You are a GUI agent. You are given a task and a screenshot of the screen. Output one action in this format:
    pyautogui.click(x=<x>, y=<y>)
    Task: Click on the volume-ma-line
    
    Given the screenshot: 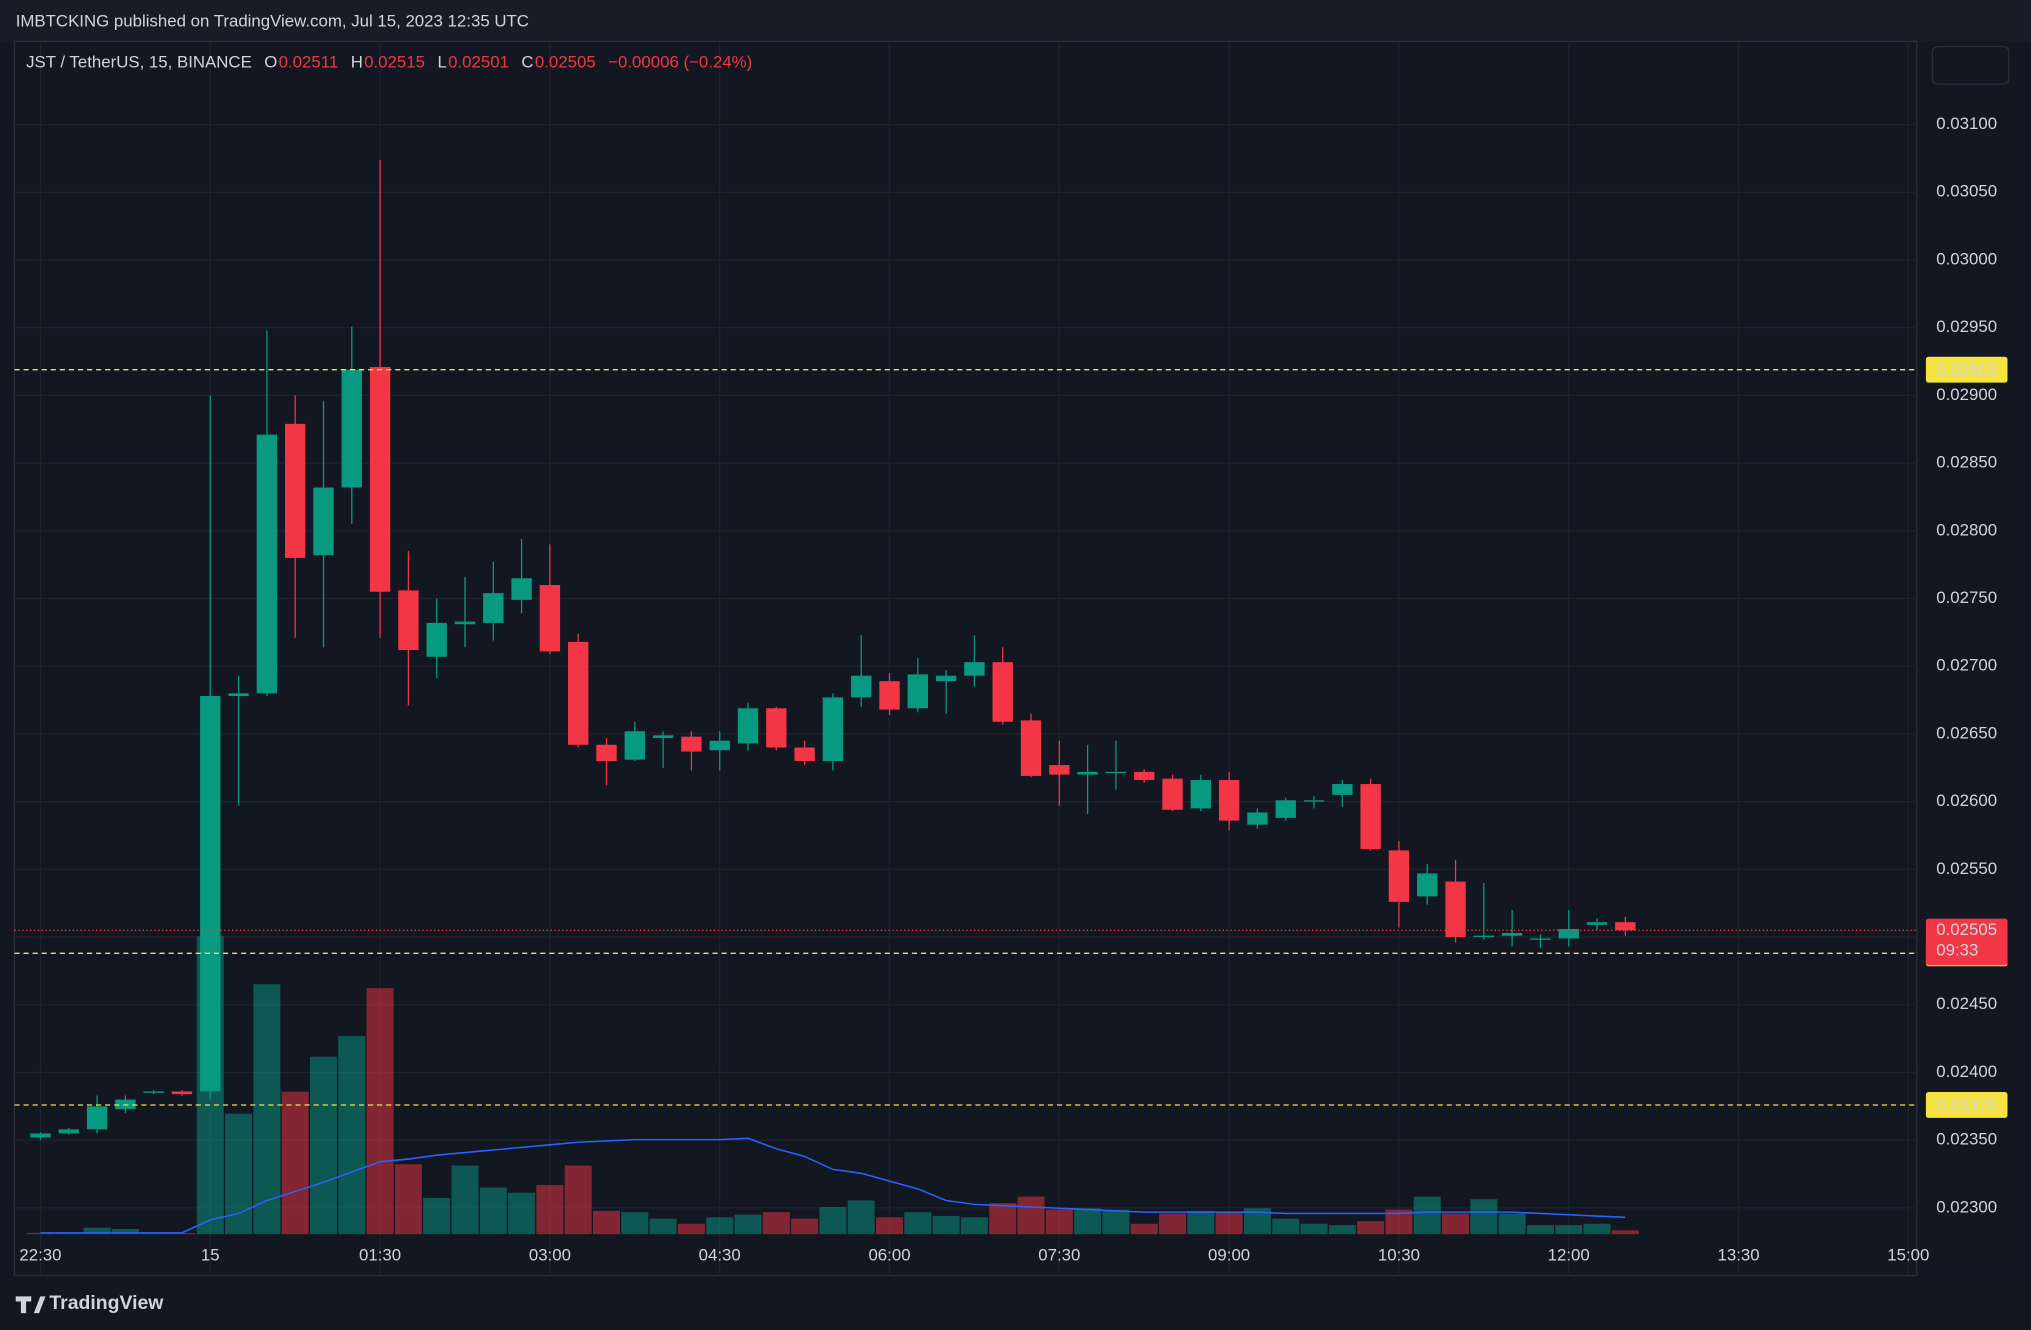 What is the action you would take?
    pyautogui.click(x=833, y=1185)
    